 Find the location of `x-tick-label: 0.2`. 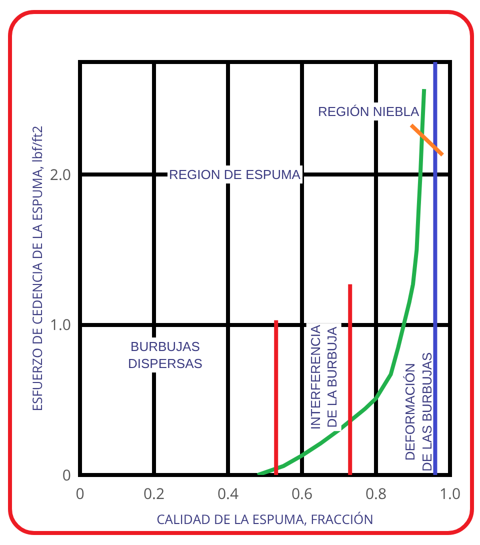

x-tick-label: 0.2 is located at coordinates (154, 494).